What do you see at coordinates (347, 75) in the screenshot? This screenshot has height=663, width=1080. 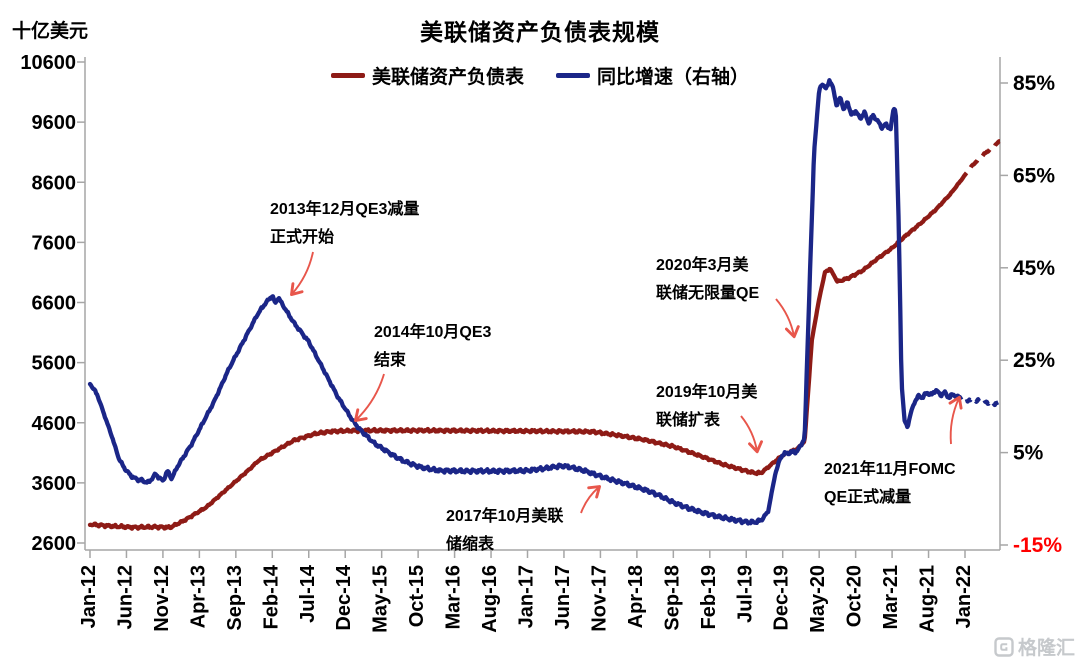 I see `legend-swatch-balance-sheet-icon` at bounding box center [347, 75].